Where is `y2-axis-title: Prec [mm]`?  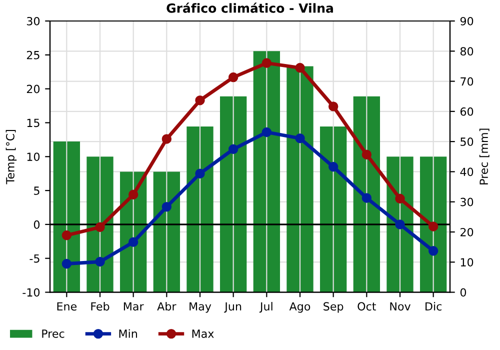 y2-axis-title: Prec [mm] is located at coordinates (484, 156).